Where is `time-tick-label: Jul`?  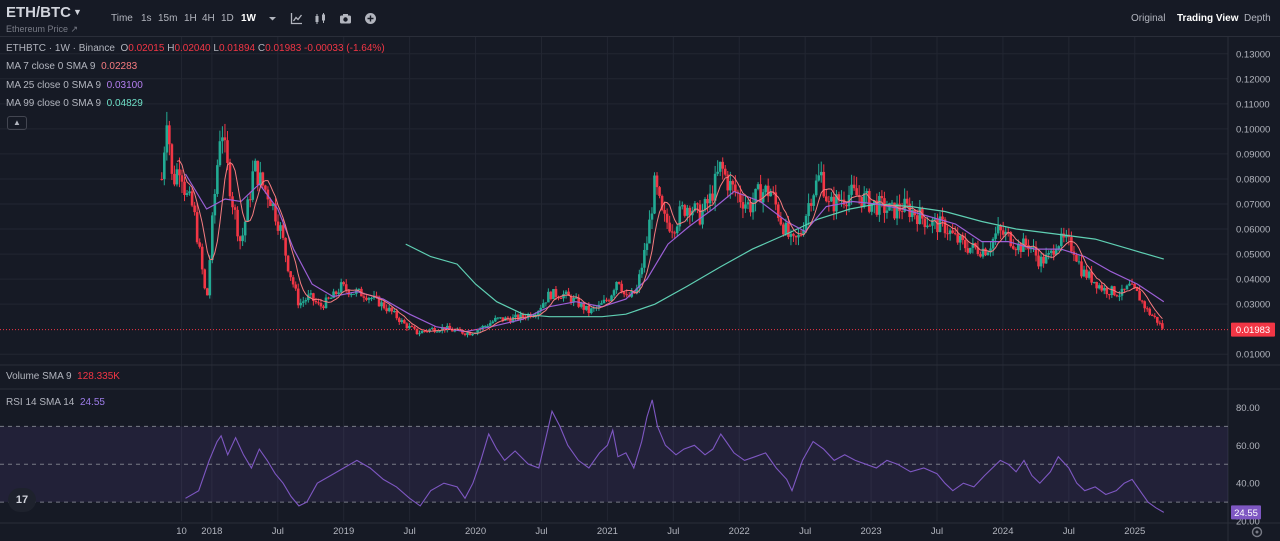
time-tick-label: Jul is located at coordinates (1069, 531).